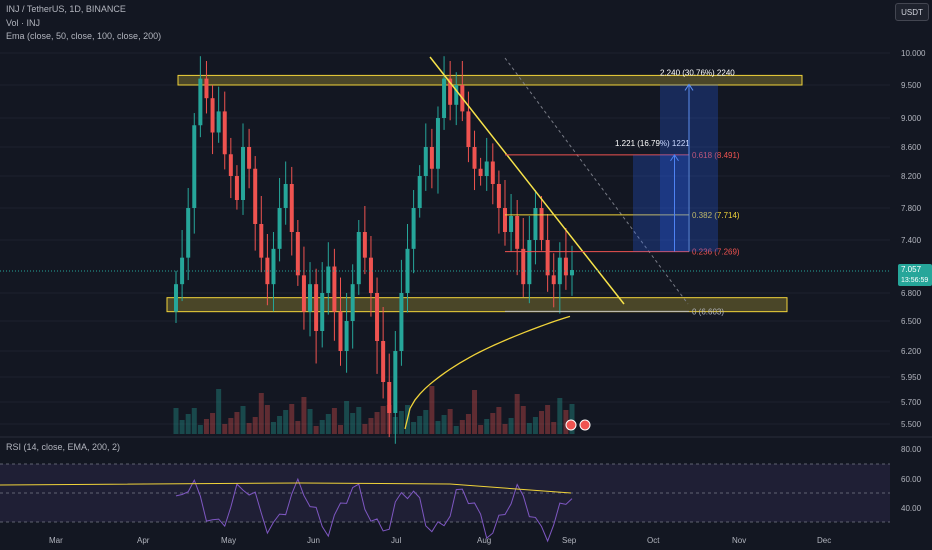  I want to click on time-axis-tick: Jul, so click(396, 540).